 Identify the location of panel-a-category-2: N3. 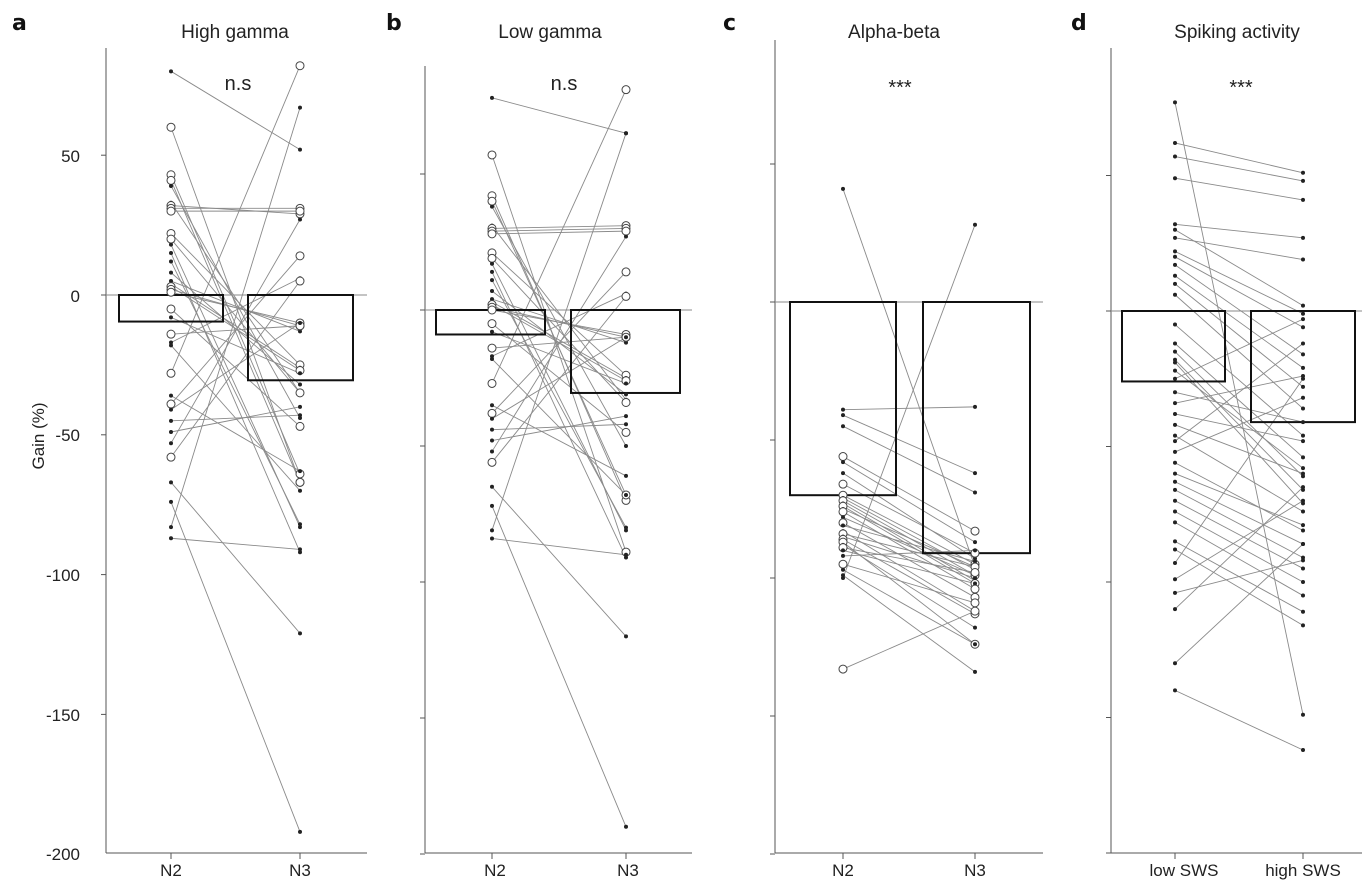
(300, 870).